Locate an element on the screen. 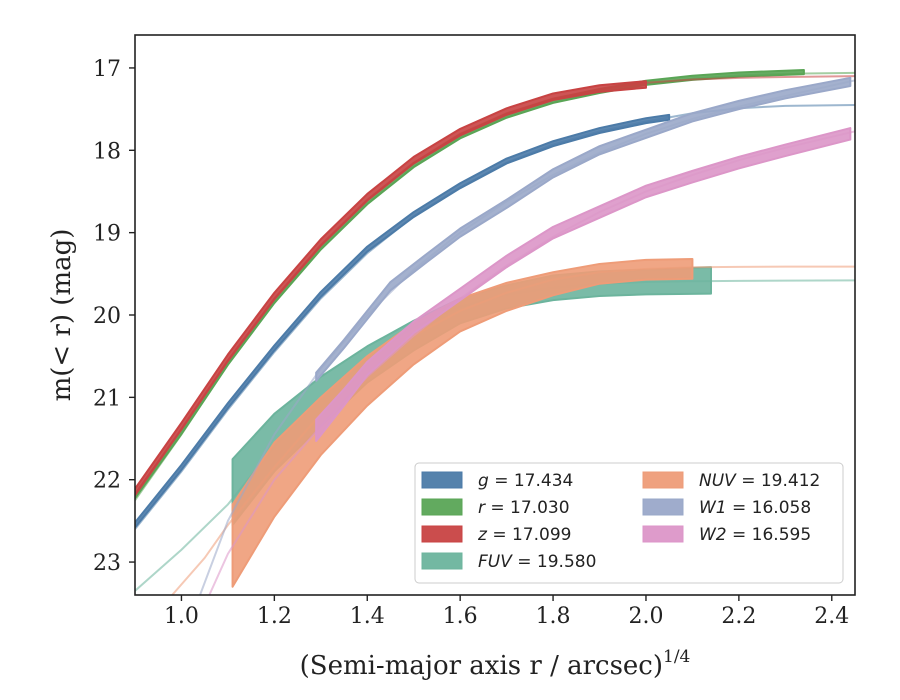 The image size is (900, 700). x-tick-label: 2.2 is located at coordinates (738, 616).